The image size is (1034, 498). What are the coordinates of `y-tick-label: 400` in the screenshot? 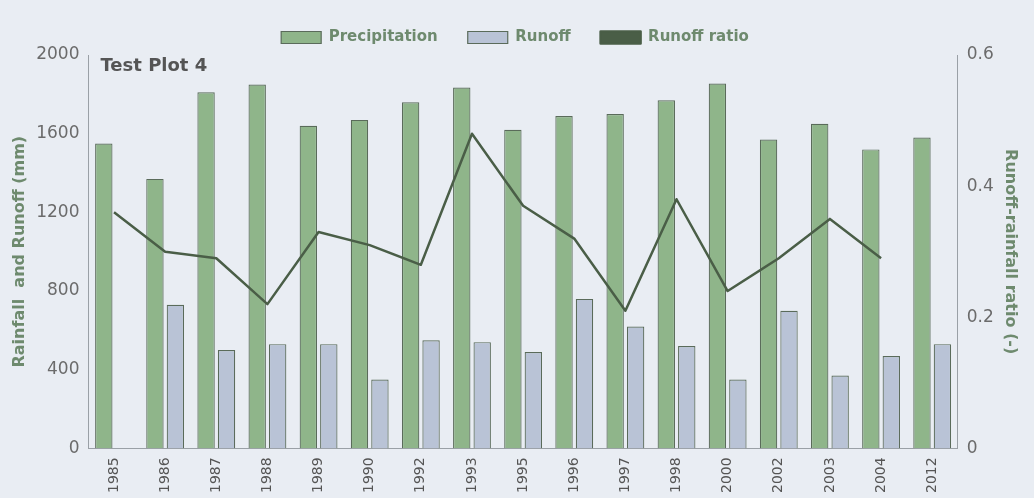 It's located at (63, 368).